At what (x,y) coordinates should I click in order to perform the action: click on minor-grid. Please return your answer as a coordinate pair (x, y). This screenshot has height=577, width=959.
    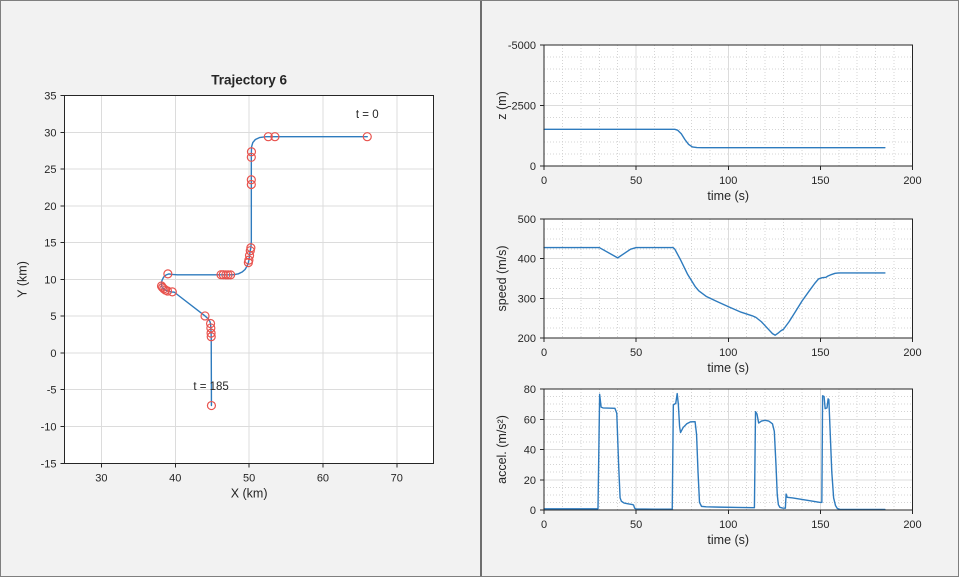
    Looking at the image, I should click on (728, 278).